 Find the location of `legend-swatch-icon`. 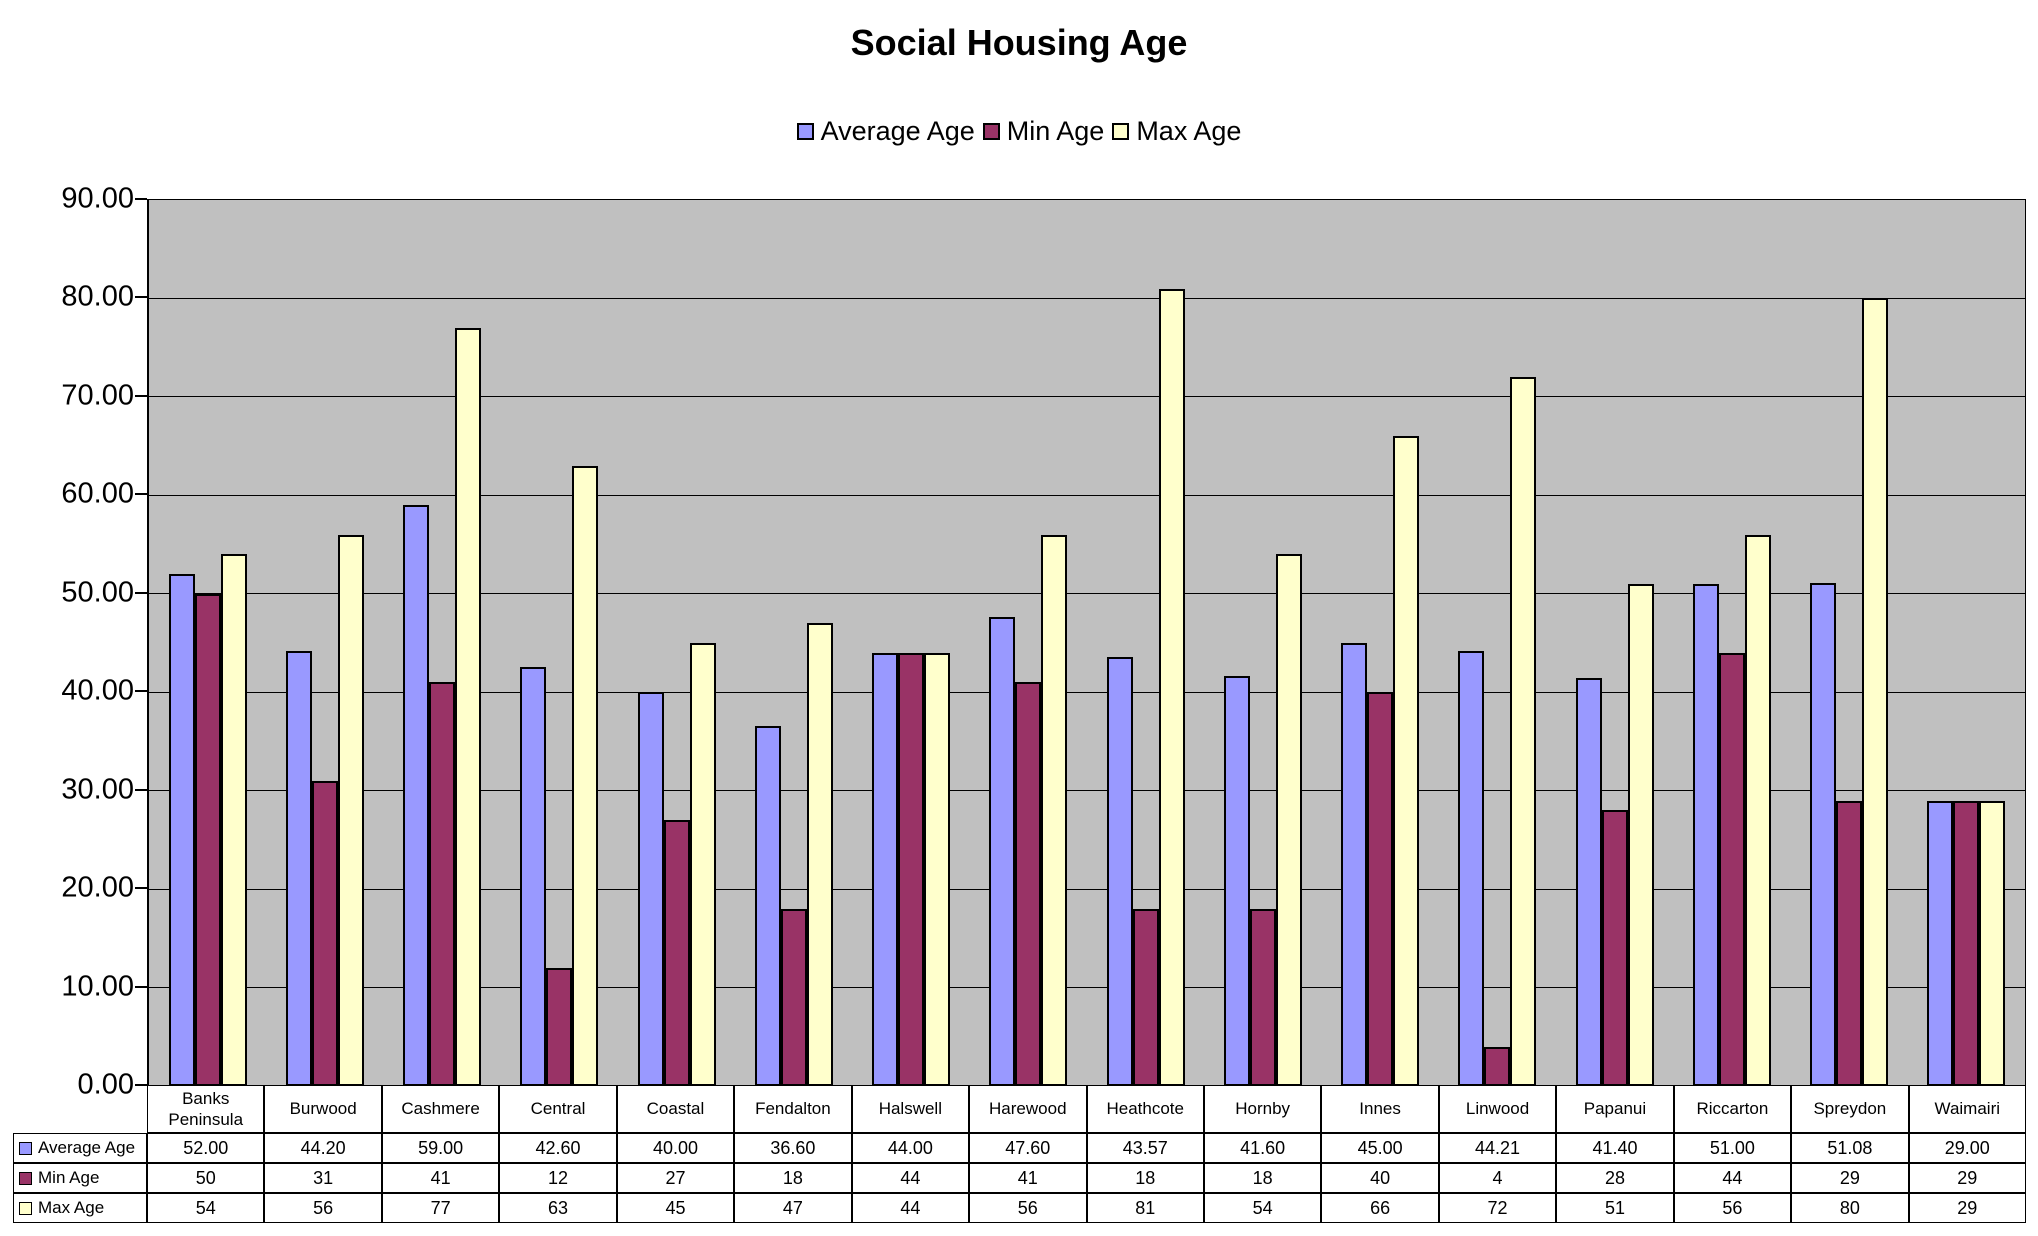

legend-swatch-icon is located at coordinates (991, 131).